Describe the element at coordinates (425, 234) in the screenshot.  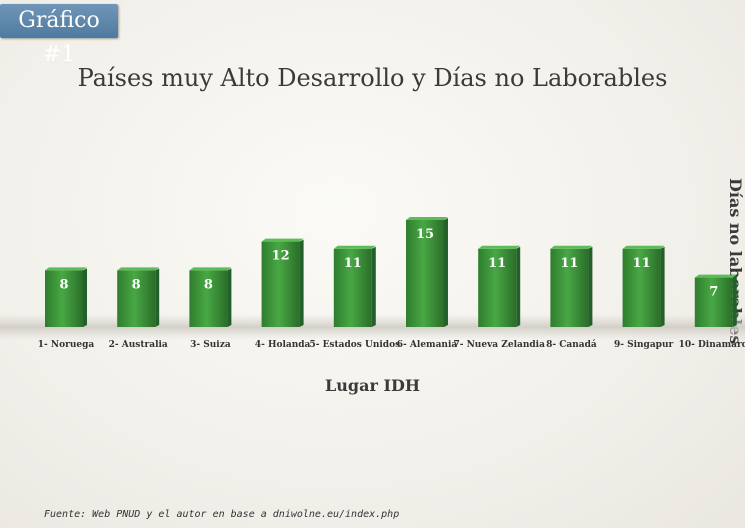
I see `bar-value-label: 15` at that location.